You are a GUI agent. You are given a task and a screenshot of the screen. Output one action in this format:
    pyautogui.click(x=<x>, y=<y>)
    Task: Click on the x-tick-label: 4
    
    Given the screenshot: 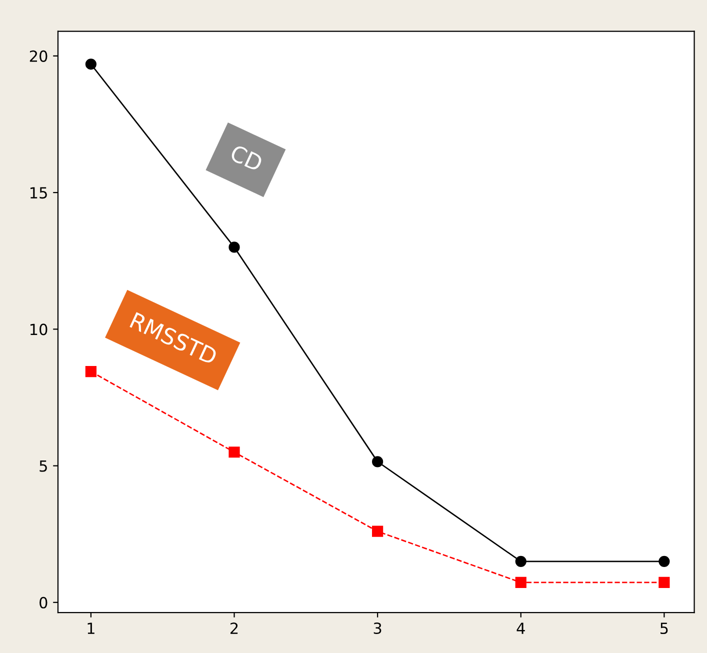 What is the action you would take?
    pyautogui.click(x=520, y=628)
    